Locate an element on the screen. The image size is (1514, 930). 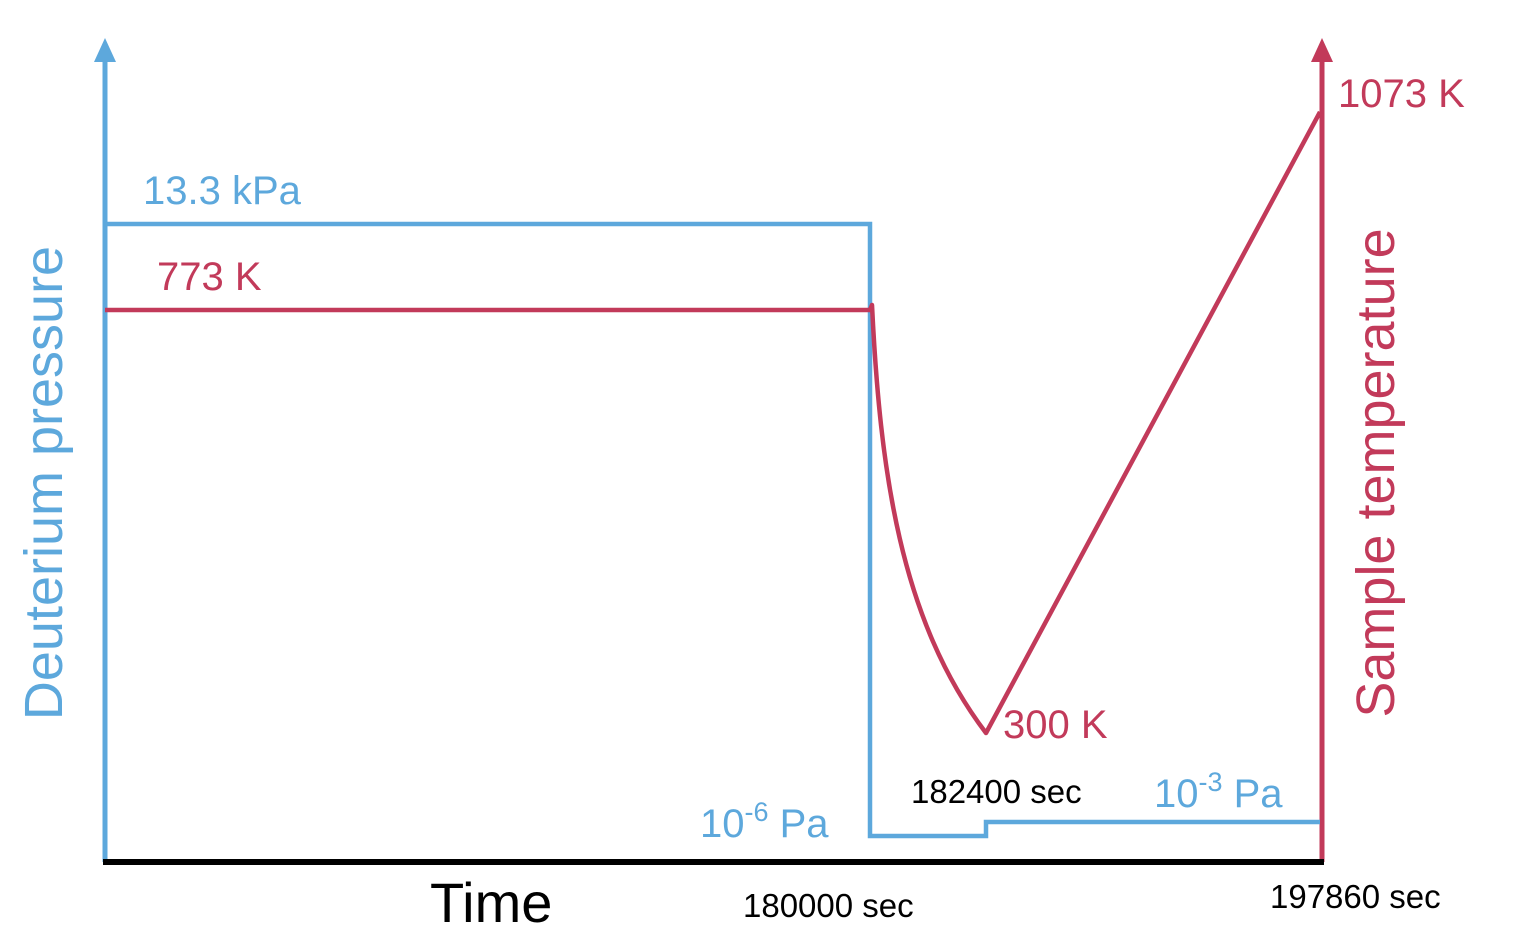
temperature-max-label: 1073 K is located at coordinates (1401, 94).